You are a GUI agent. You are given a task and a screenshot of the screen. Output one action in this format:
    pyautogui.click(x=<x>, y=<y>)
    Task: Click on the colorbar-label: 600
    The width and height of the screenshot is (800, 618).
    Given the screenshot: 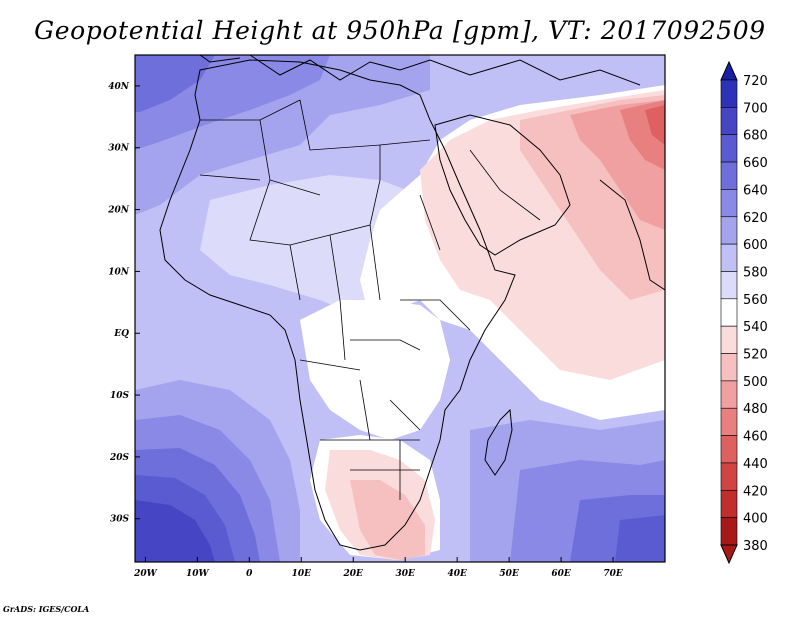 What is the action you would take?
    pyautogui.click(x=755, y=245)
    